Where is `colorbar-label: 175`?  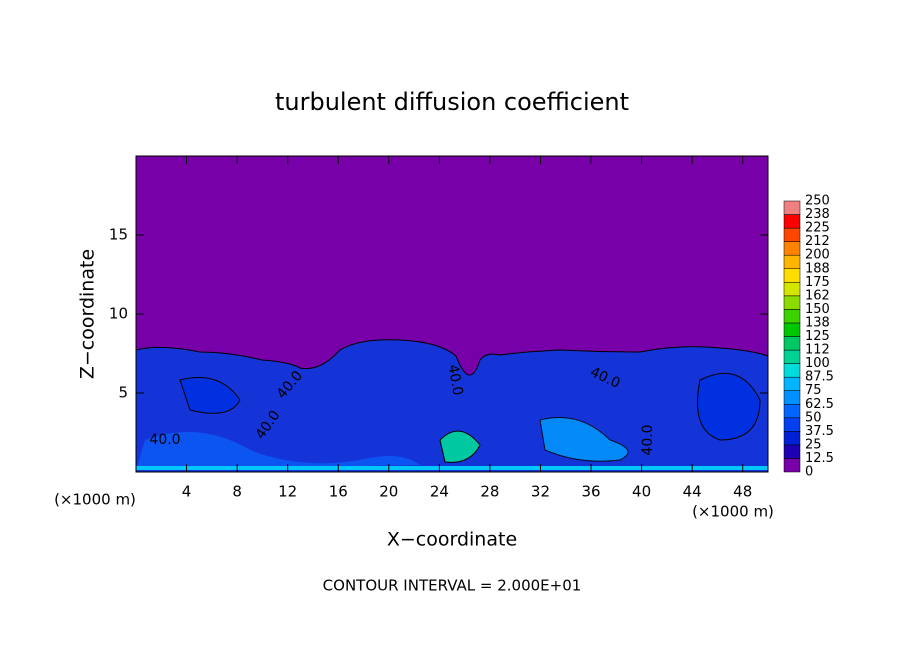 colorbar-label: 175 is located at coordinates (817, 282).